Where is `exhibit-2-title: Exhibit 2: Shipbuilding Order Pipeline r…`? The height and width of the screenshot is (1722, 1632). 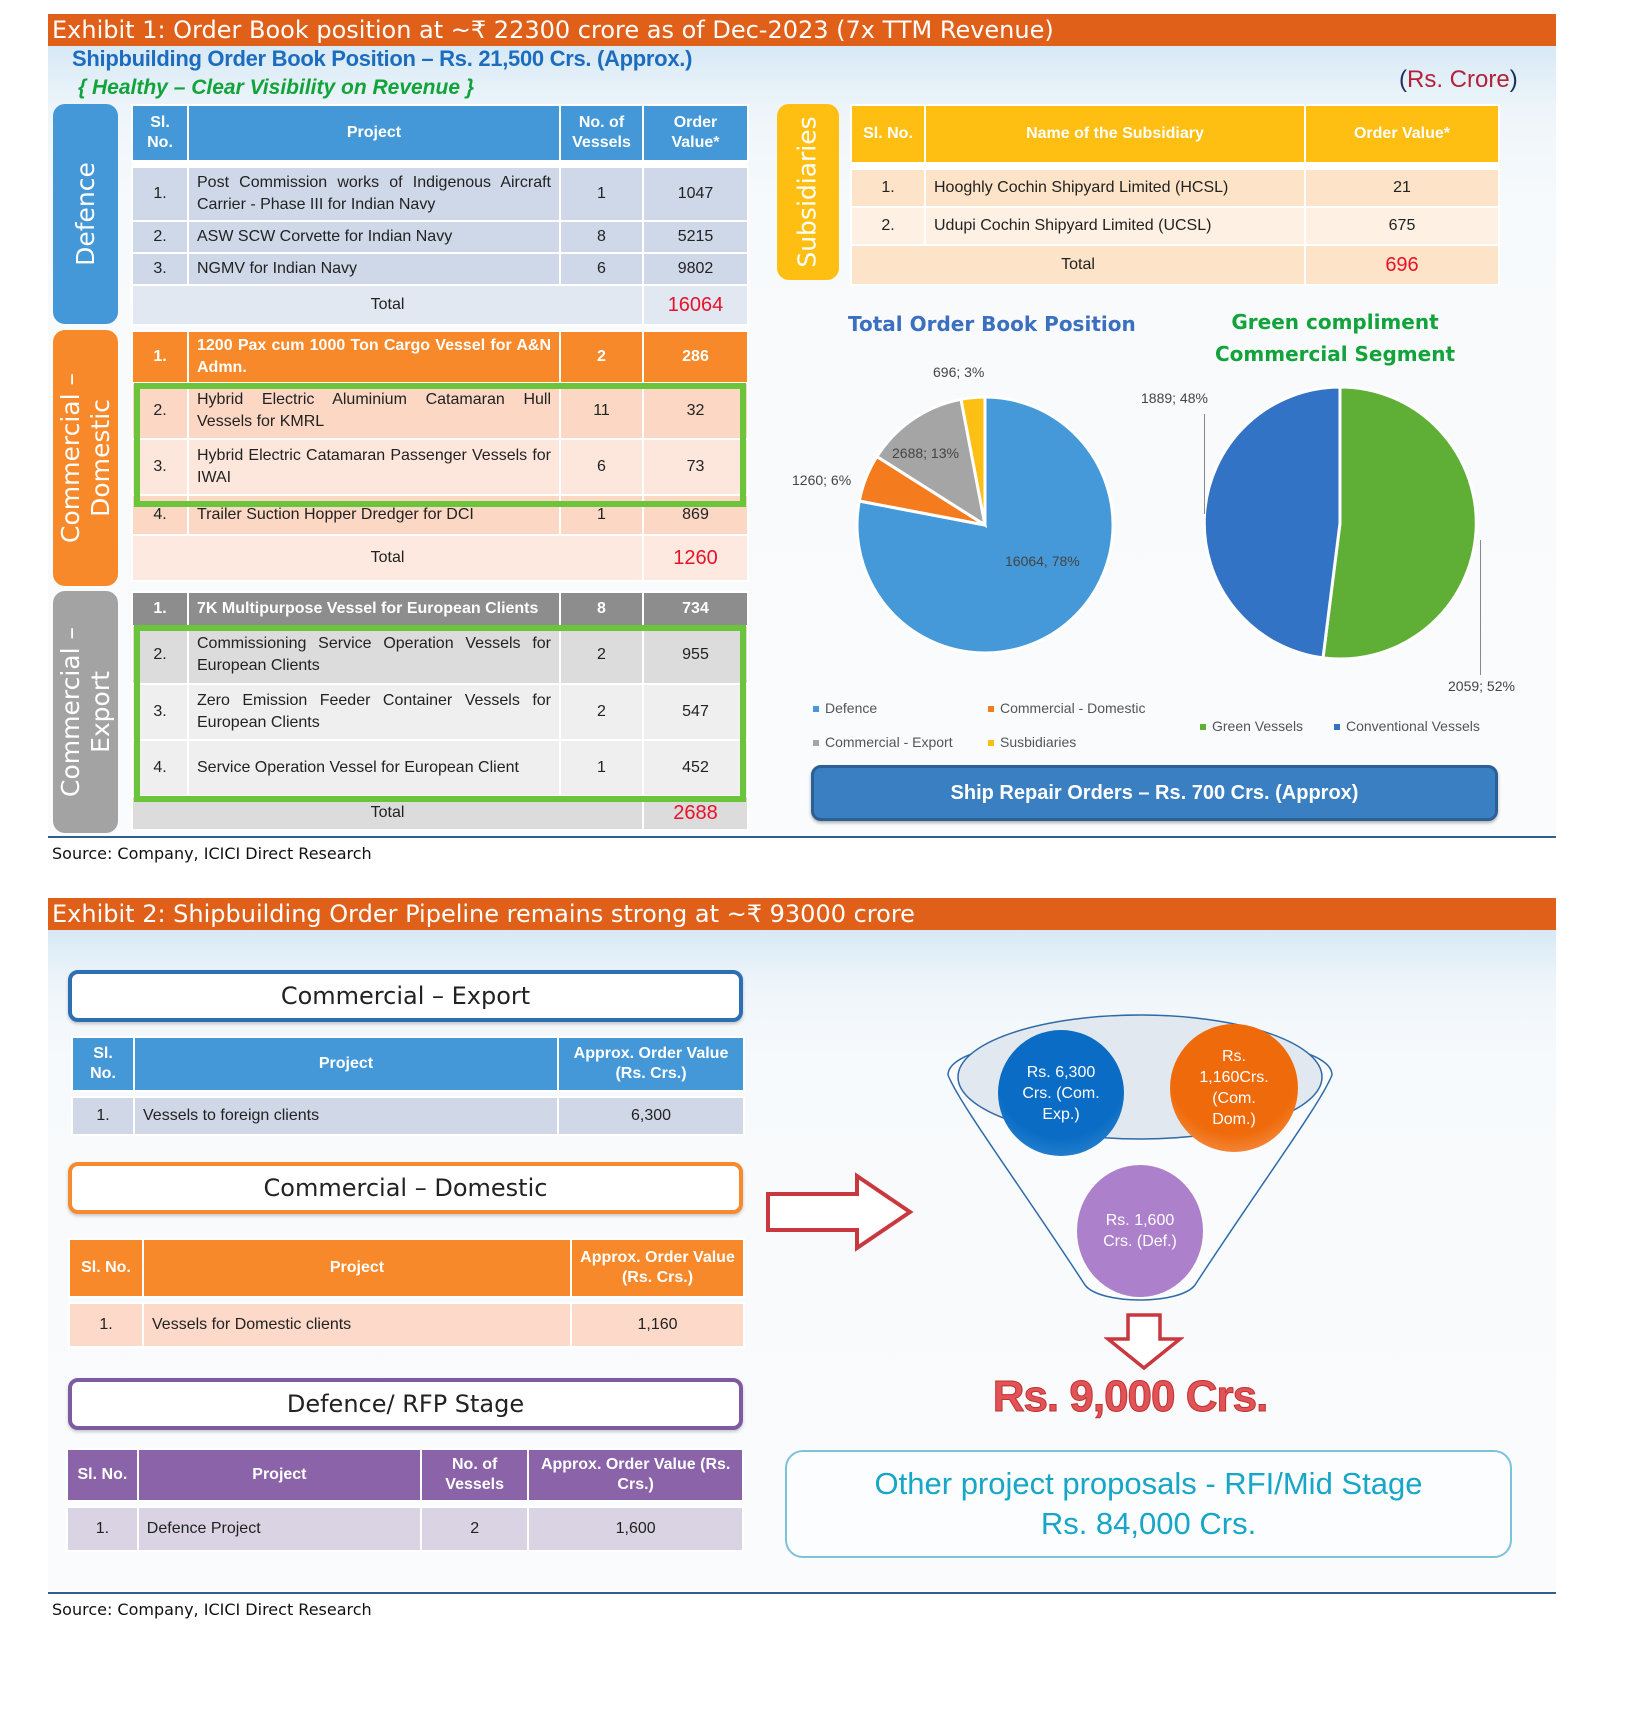
exhibit-2-title: Exhibit 2: Shipbuilding Order Pipeline r… is located at coordinates (802, 914).